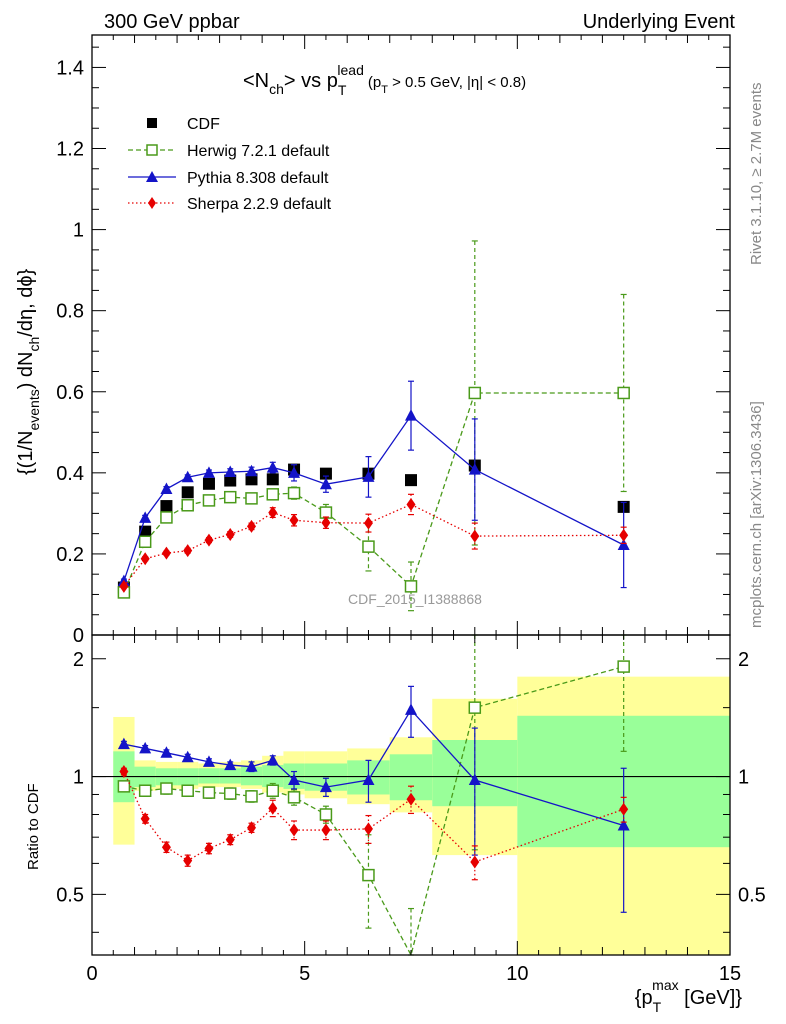  What do you see at coordinates (657, 1007) in the screenshot?
I see `xlabel-sub: T` at bounding box center [657, 1007].